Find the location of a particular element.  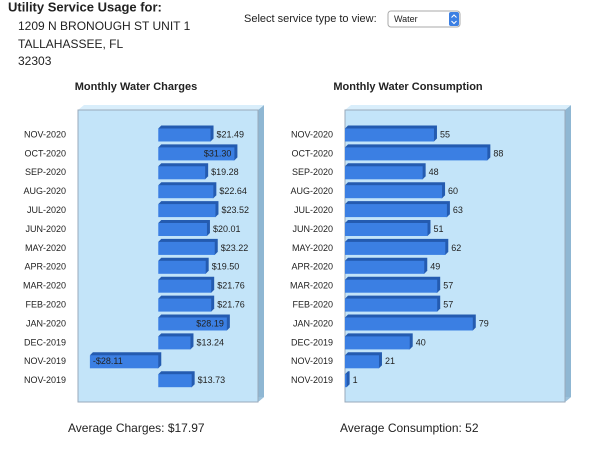

address-line: TALLAHASSEE, FL is located at coordinates (70, 44).